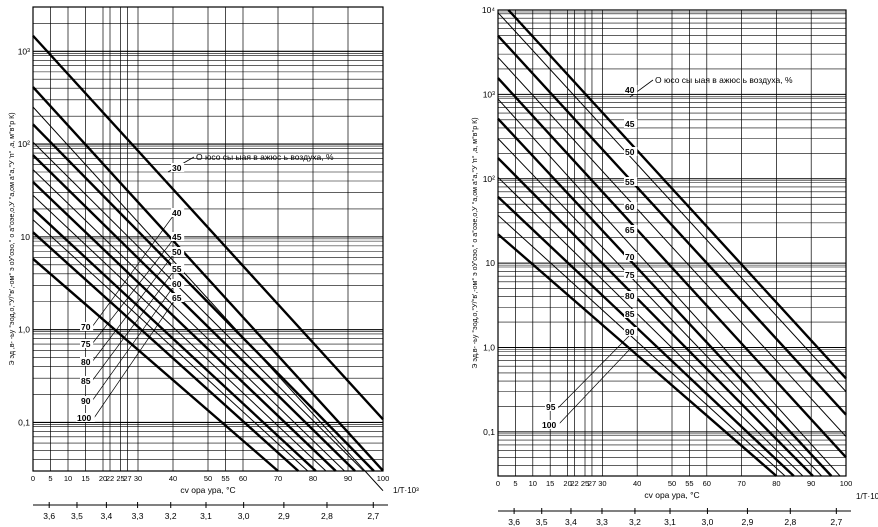 The width and height of the screenshot is (878, 527). What do you see at coordinates (106, 516) in the screenshot?
I see `inv-tick-label: 3,4` at bounding box center [106, 516].